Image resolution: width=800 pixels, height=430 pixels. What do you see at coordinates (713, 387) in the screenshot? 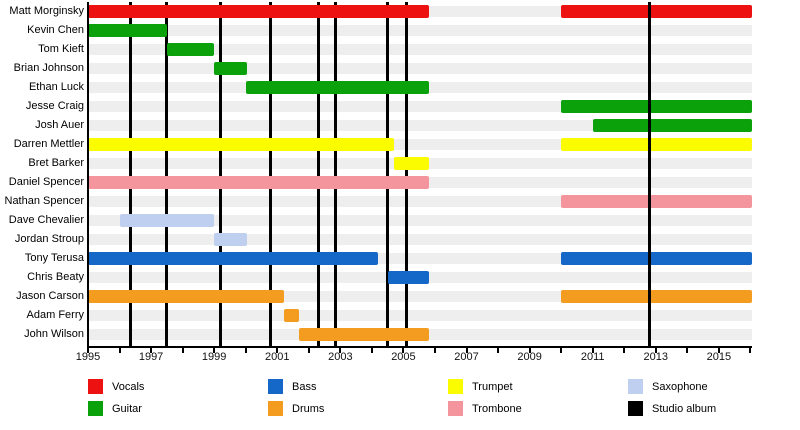
I see `legend-item-saxophone: Saxophone` at bounding box center [713, 387].